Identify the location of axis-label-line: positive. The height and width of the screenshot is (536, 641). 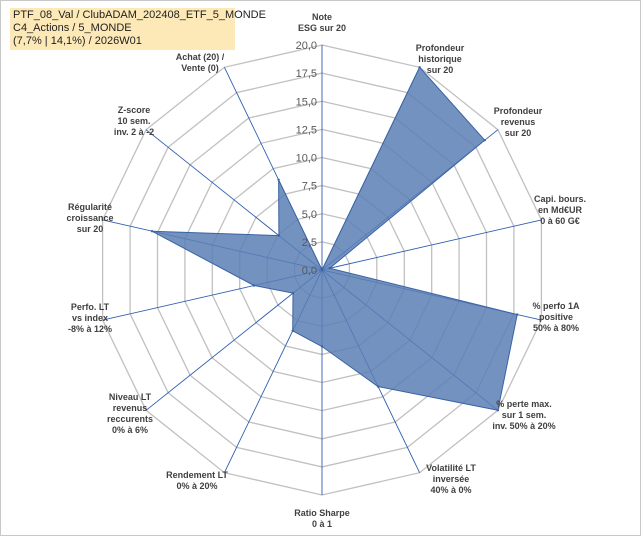
(556, 317).